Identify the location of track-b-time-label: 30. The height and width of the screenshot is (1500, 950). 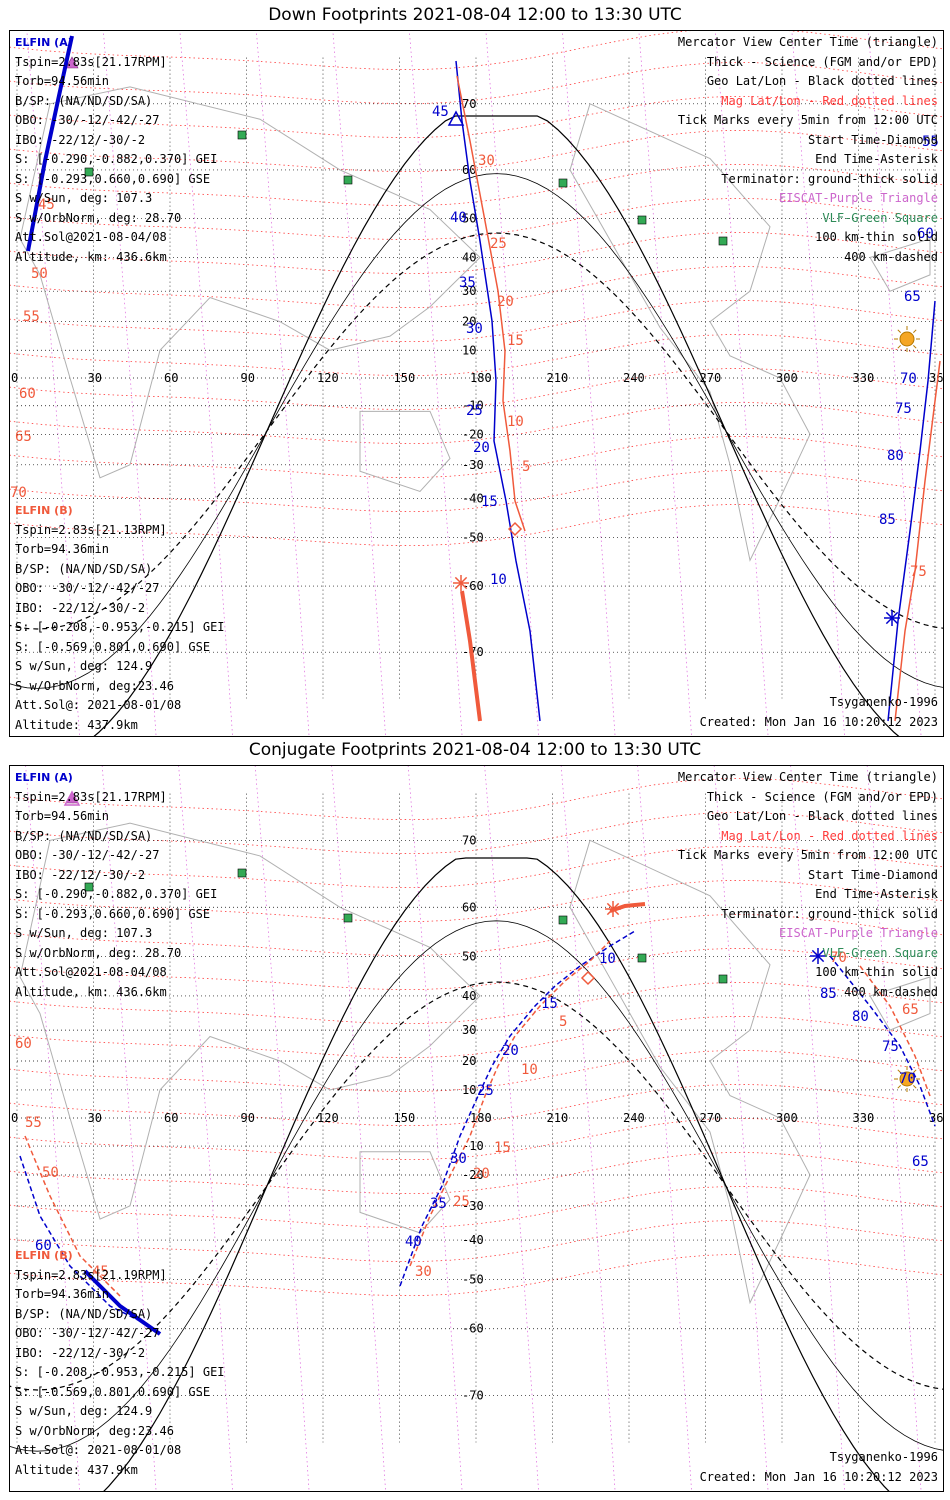
(486, 161).